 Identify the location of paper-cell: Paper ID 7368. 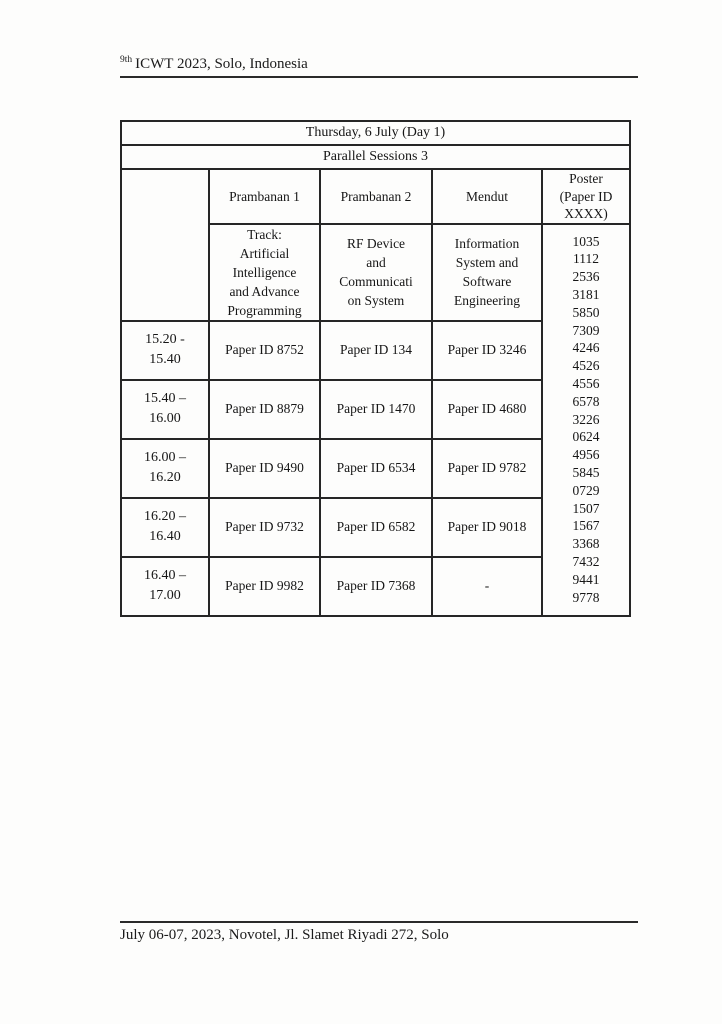
(376, 586).